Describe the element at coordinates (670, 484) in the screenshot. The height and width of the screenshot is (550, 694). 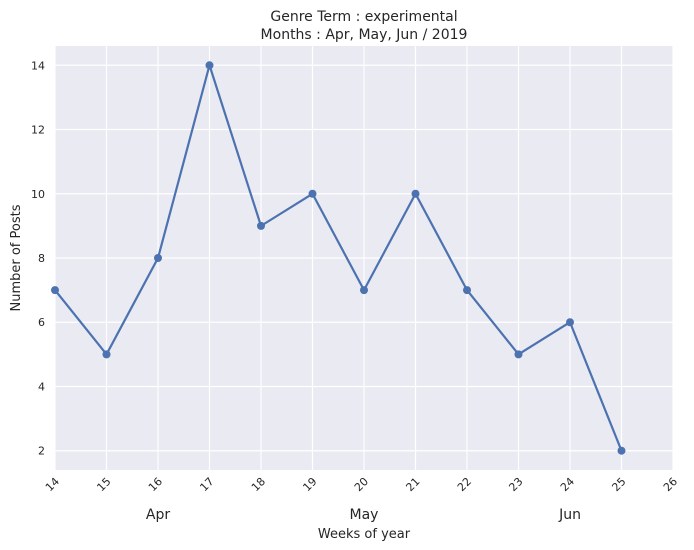
I see `x-tick-label: 26` at that location.